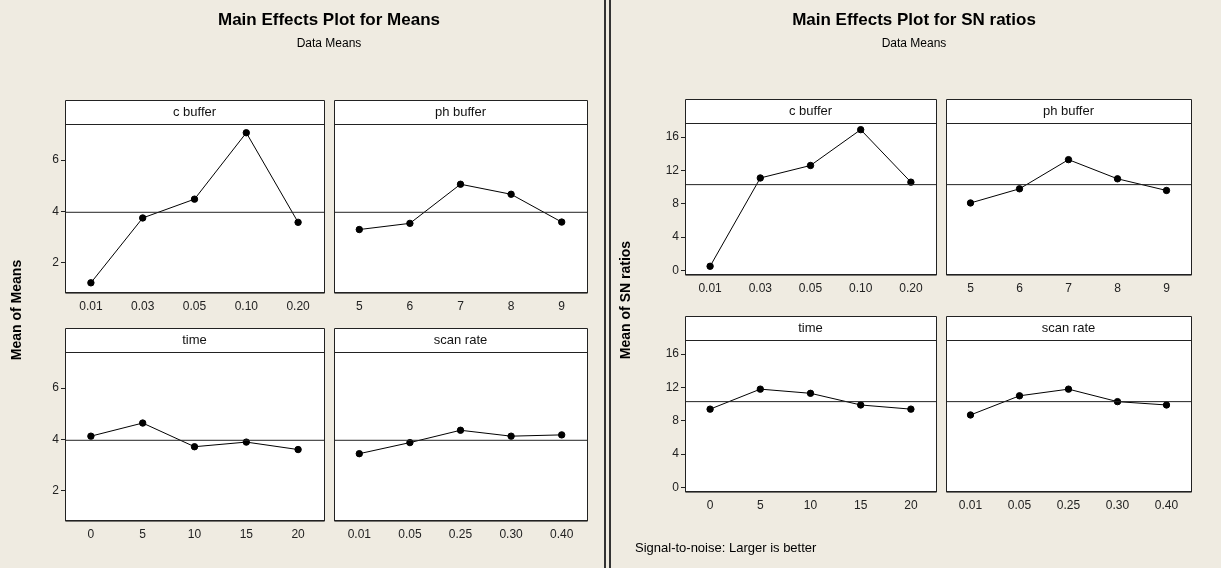 The width and height of the screenshot is (1221, 568). Describe the element at coordinates (914, 20) in the screenshot. I see `text: Main Effects Plot for SN ratios` at that location.